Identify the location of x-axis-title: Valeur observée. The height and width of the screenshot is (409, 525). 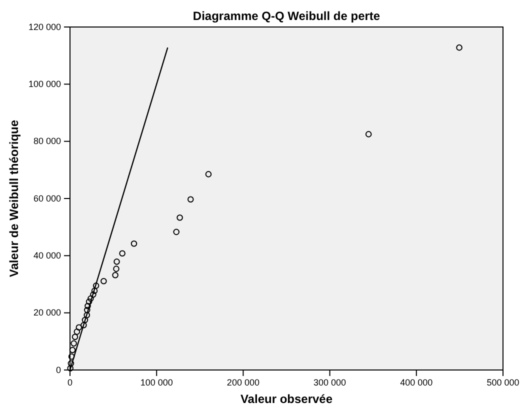
(286, 399).